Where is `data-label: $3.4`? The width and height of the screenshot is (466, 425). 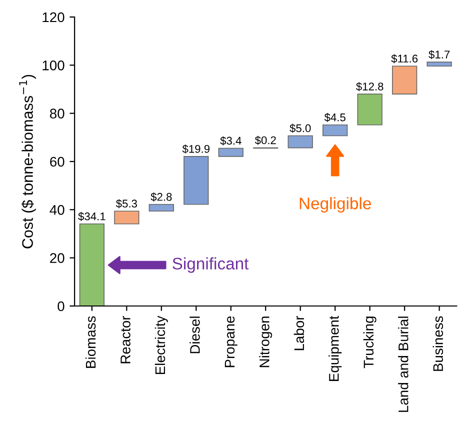 data-label: $3.4 is located at coordinates (231, 141).